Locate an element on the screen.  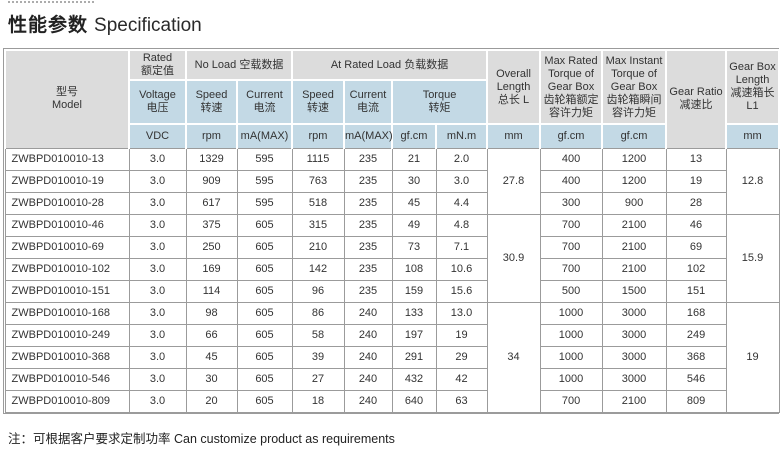
cell-torque-gfcm: 640 is located at coordinates (414, 401).